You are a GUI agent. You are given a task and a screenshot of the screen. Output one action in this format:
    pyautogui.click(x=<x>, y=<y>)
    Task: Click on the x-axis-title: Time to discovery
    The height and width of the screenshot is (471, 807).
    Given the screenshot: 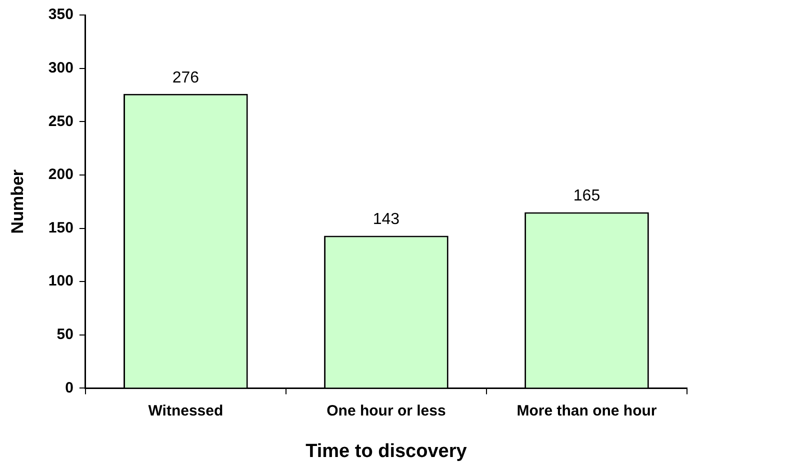 What is the action you would take?
    pyautogui.click(x=387, y=451)
    